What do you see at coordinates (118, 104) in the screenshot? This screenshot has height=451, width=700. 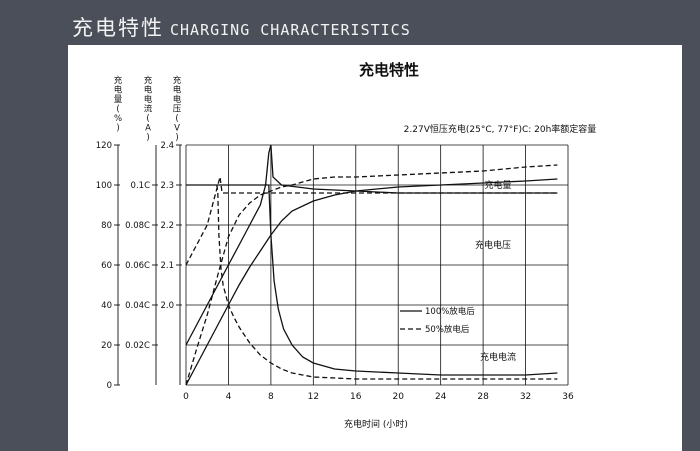 I see `y-axis-label-soc: 充电量(%)` at bounding box center [118, 104].